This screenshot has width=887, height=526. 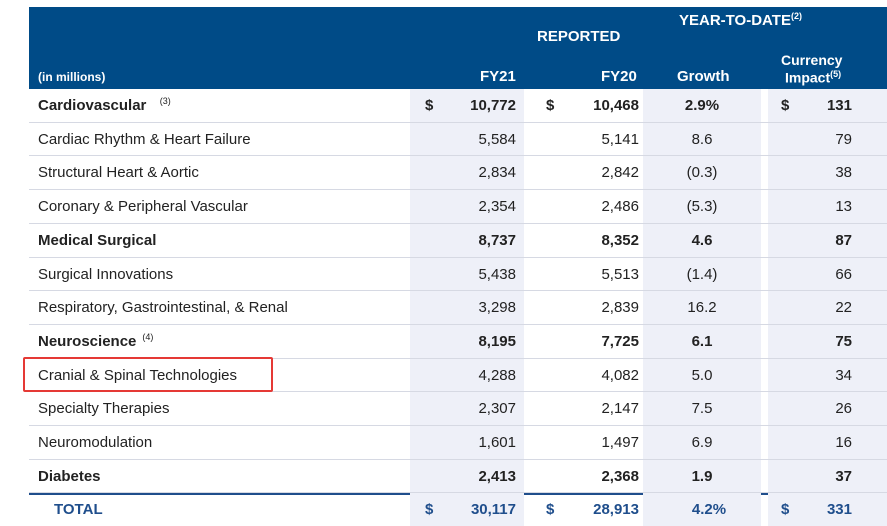 I want to click on currency-footnote: (5), so click(x=836, y=74).